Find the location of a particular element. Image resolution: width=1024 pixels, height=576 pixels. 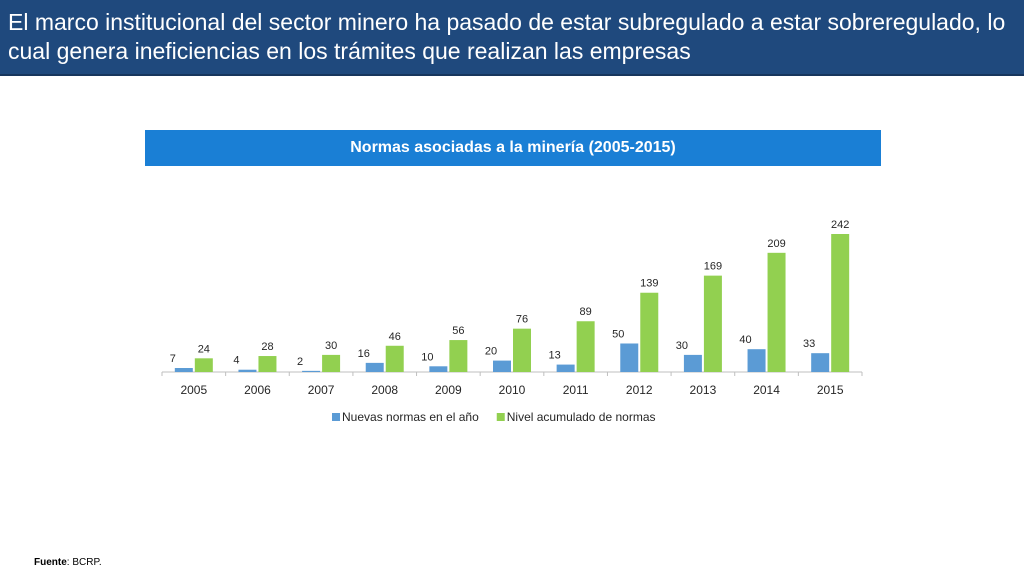

data-label-new: 7 is located at coordinates (173, 359).